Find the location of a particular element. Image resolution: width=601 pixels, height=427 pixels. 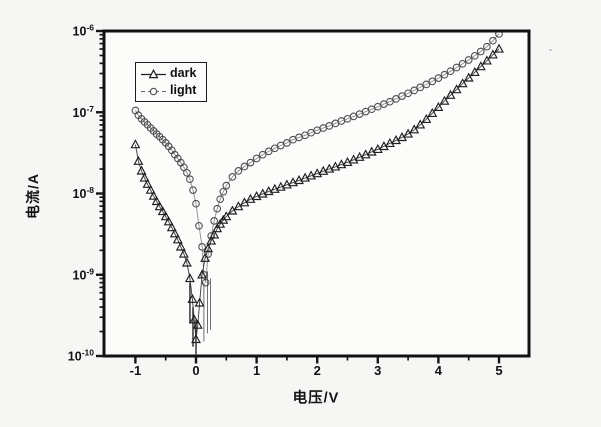

y-tick-label: 10⁻⁷ is located at coordinates (84, 112).